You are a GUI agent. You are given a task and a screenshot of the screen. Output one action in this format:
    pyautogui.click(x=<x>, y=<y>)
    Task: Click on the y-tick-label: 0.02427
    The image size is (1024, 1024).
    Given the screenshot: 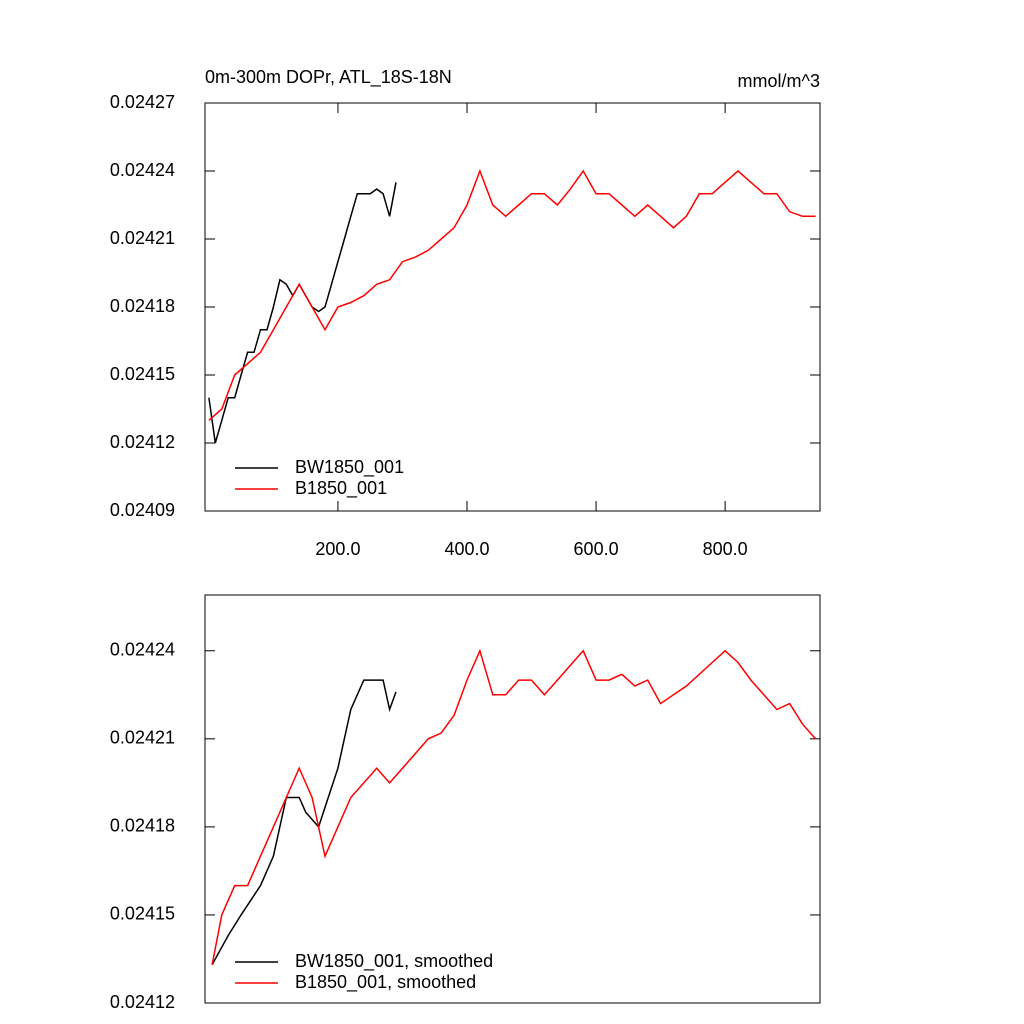 What is the action you would take?
    pyautogui.click(x=142, y=102)
    